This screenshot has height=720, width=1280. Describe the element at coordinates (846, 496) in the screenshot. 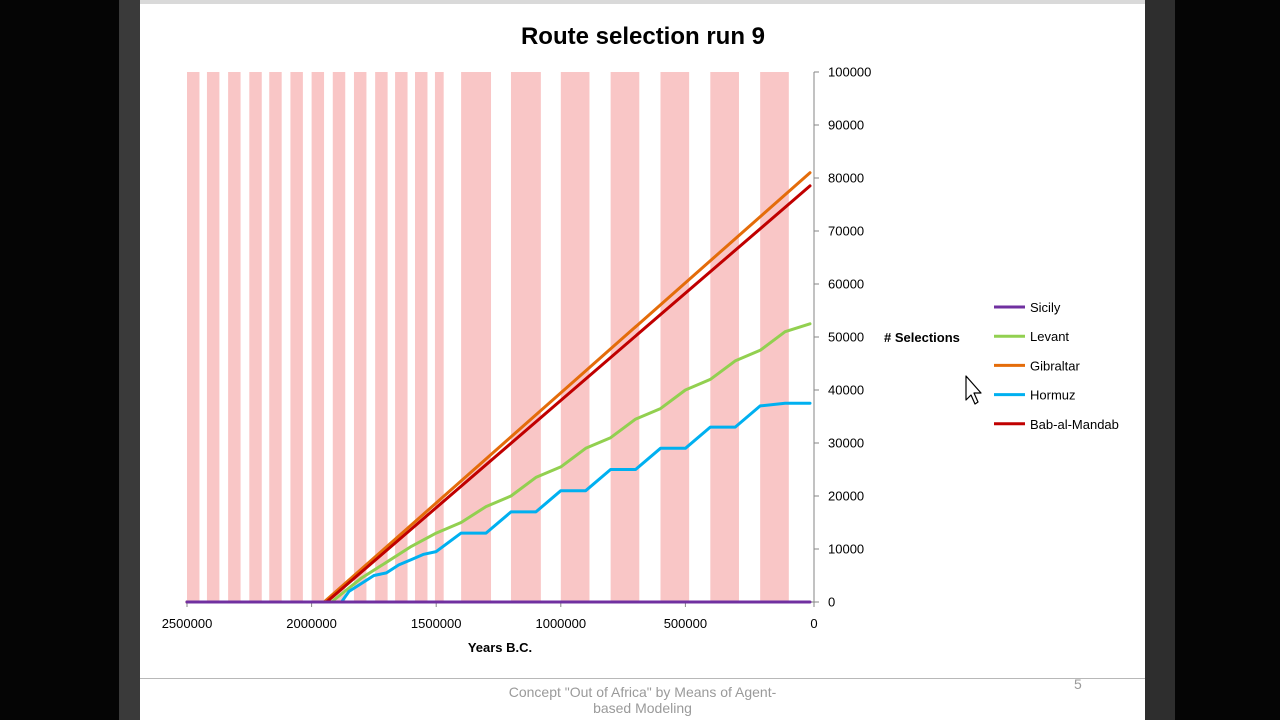

I see `y-tick-label: 20000` at that location.